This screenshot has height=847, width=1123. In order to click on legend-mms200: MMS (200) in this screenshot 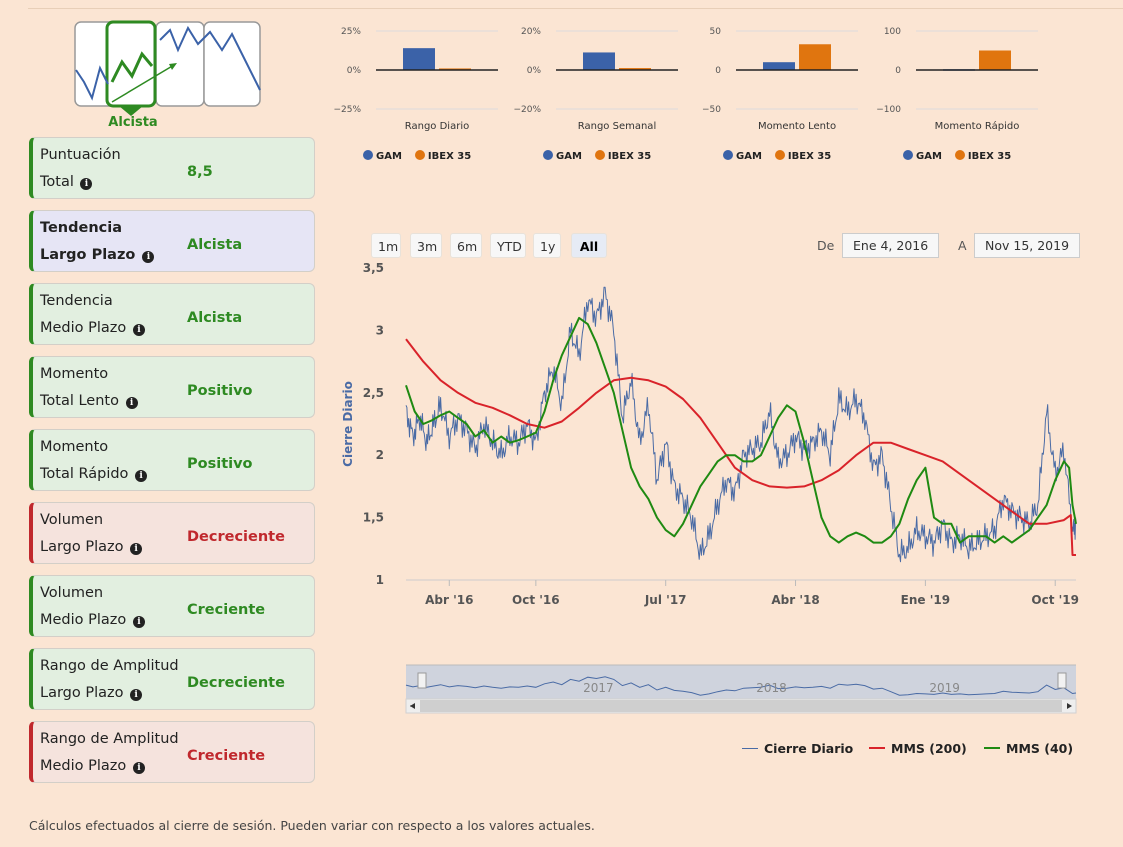, I will do `click(918, 748)`.